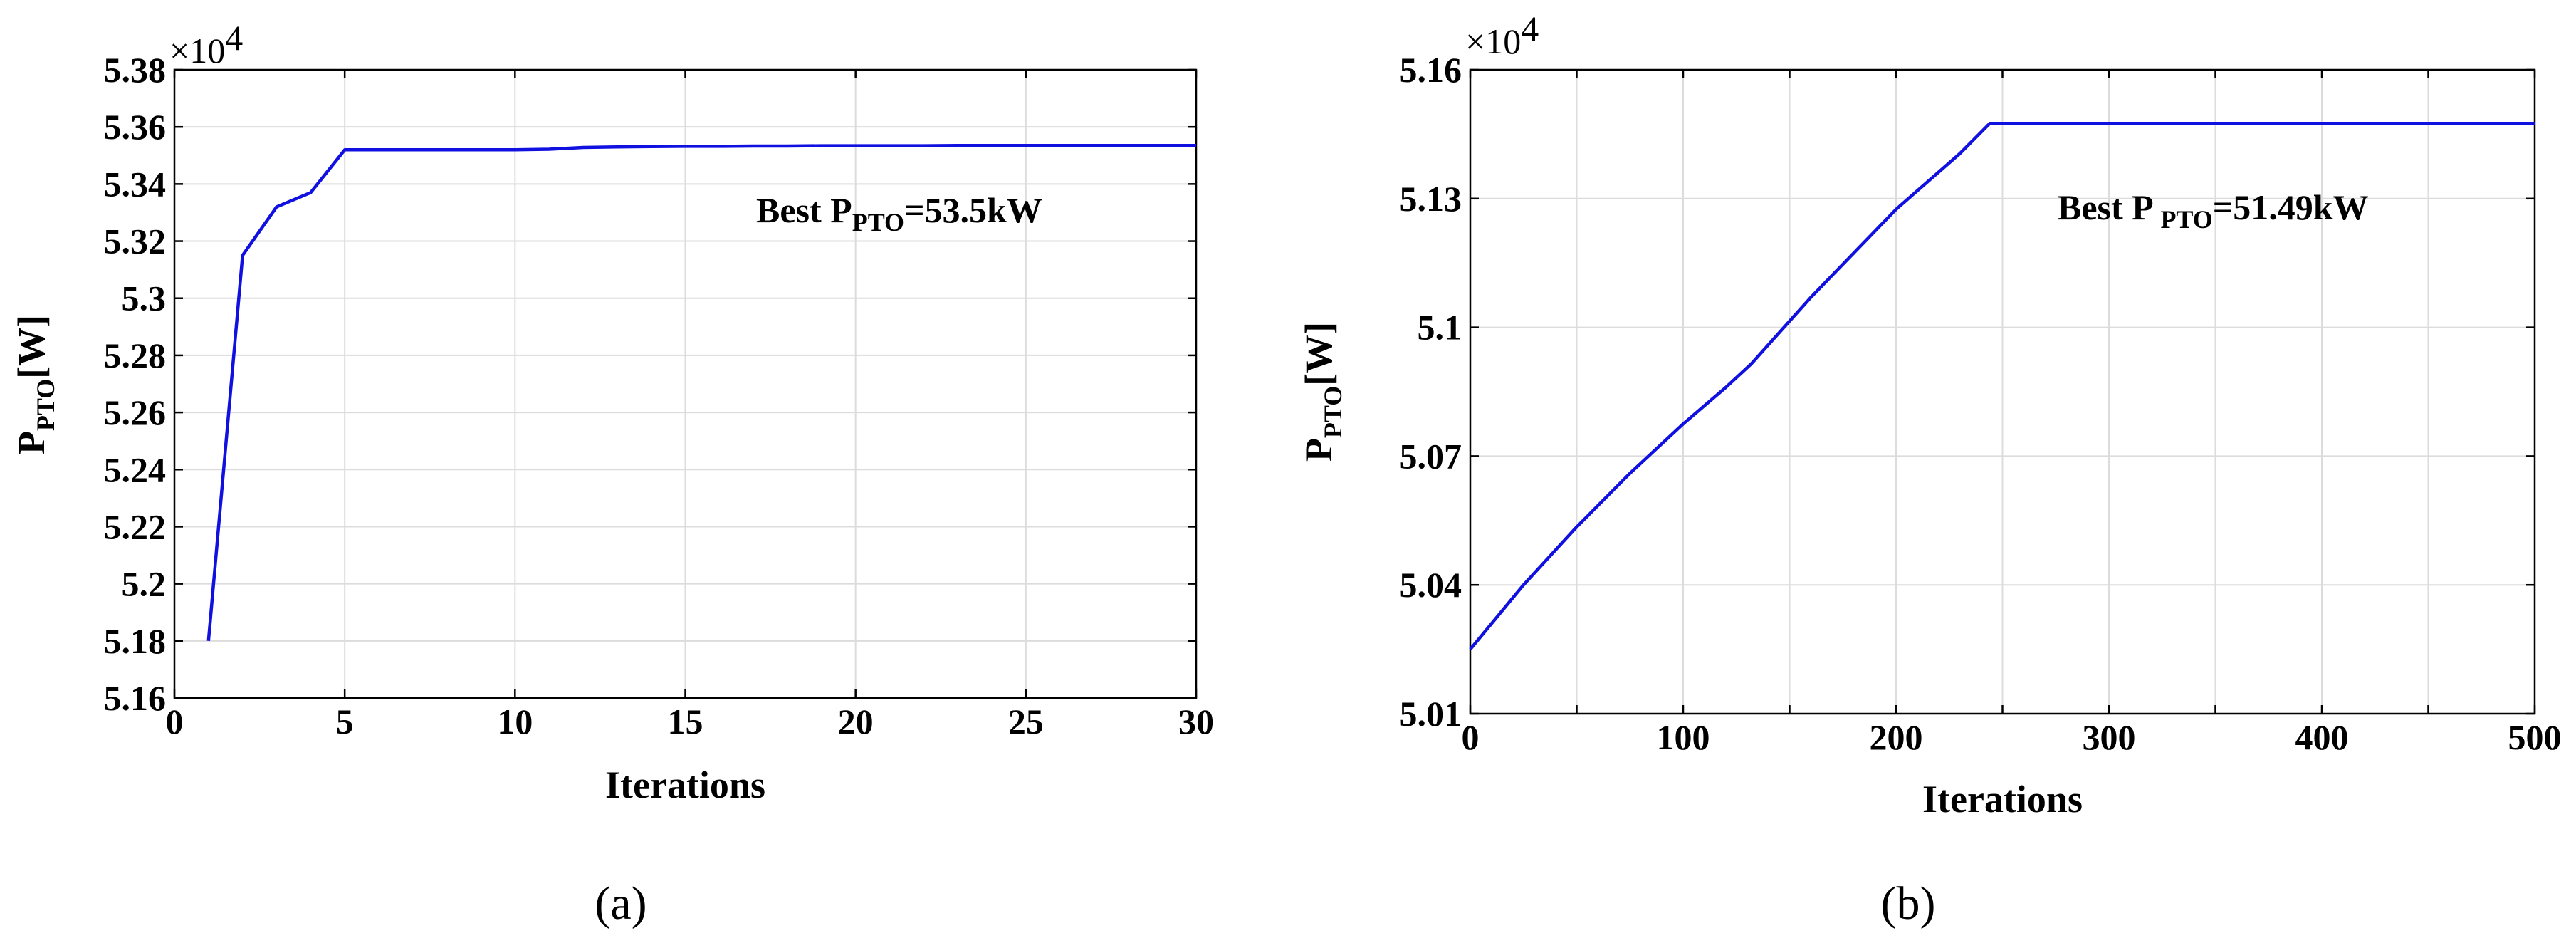  I want to click on y-tick-label: 5.22, so click(135, 526).